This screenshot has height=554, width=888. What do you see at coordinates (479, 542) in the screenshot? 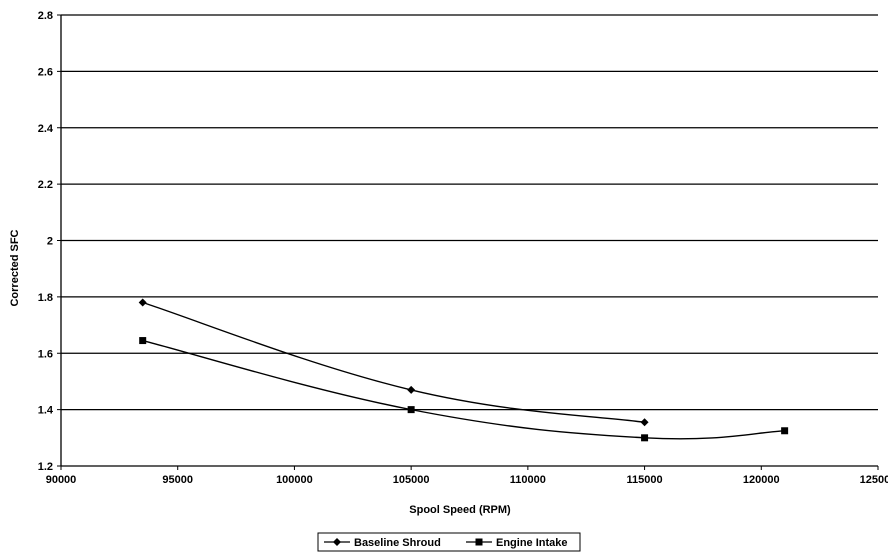
I see `legend-marker-square-icon` at bounding box center [479, 542].